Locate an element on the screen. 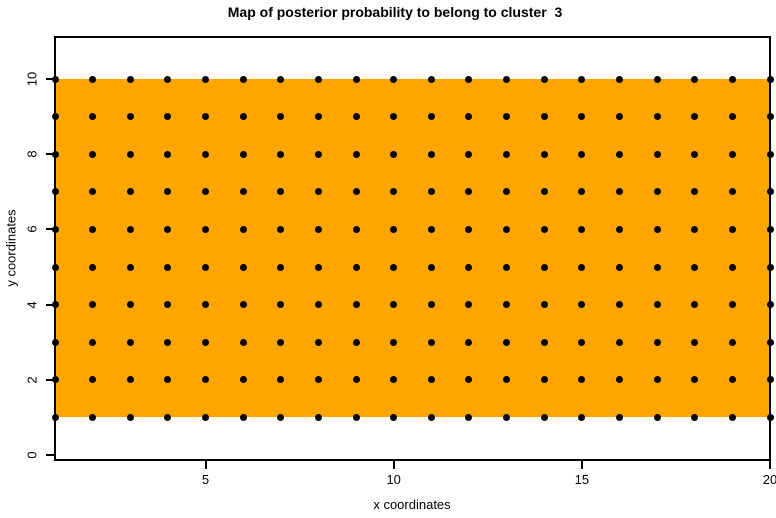 The width and height of the screenshot is (776, 518). y-tick-label: 6 is located at coordinates (32, 229).